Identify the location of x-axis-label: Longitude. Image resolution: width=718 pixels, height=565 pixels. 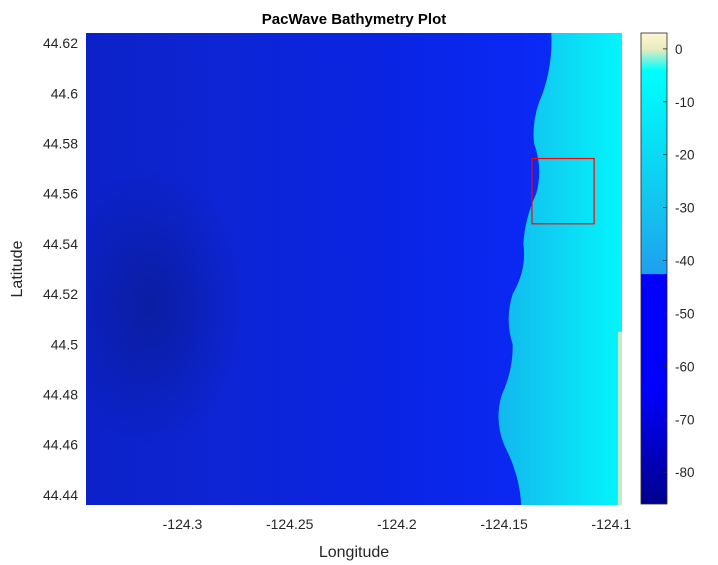
(354, 552).